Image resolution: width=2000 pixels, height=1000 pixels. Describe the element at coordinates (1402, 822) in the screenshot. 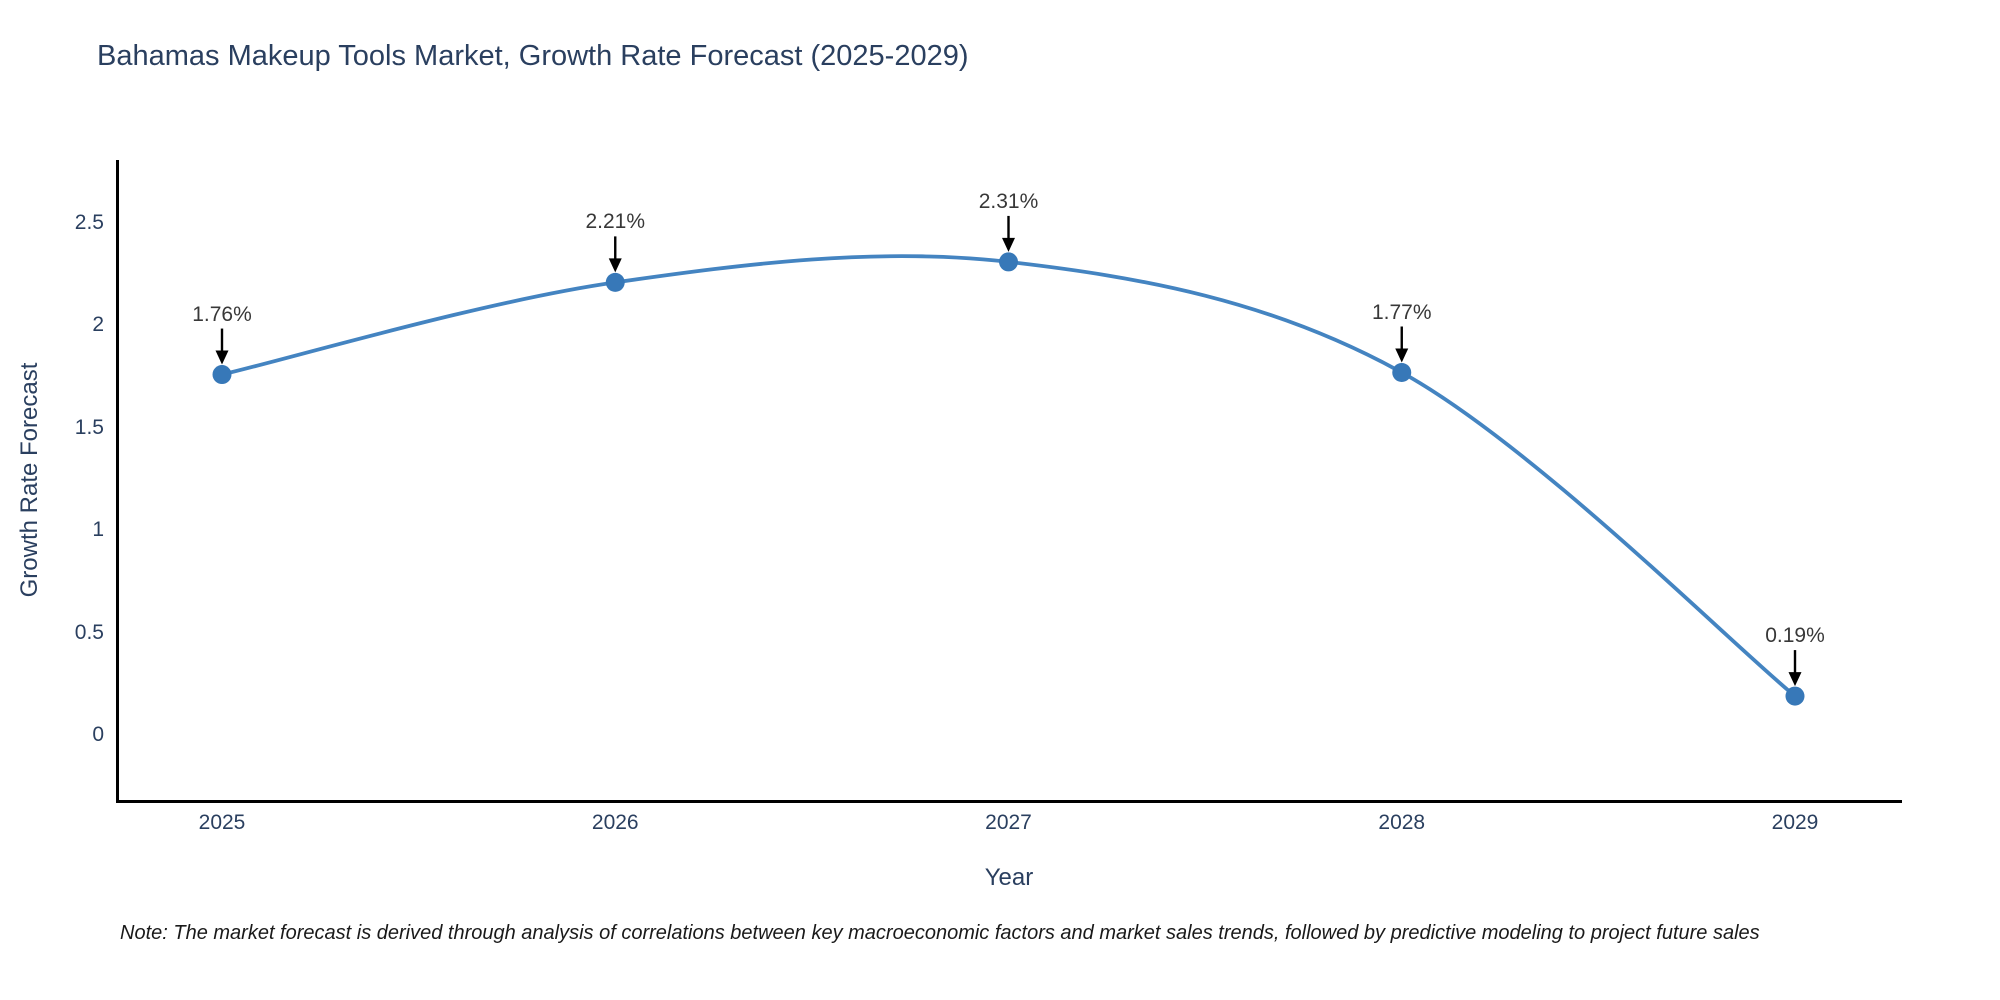

I see `x-tick-label: 2028` at that location.